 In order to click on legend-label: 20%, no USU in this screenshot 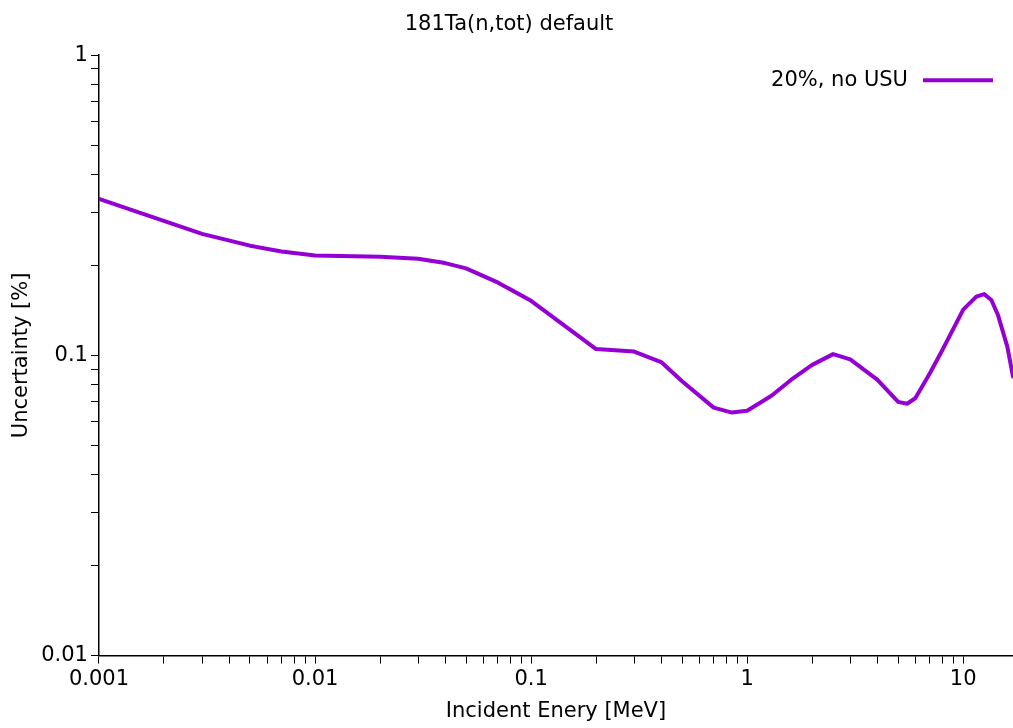, I will do `click(839, 78)`.